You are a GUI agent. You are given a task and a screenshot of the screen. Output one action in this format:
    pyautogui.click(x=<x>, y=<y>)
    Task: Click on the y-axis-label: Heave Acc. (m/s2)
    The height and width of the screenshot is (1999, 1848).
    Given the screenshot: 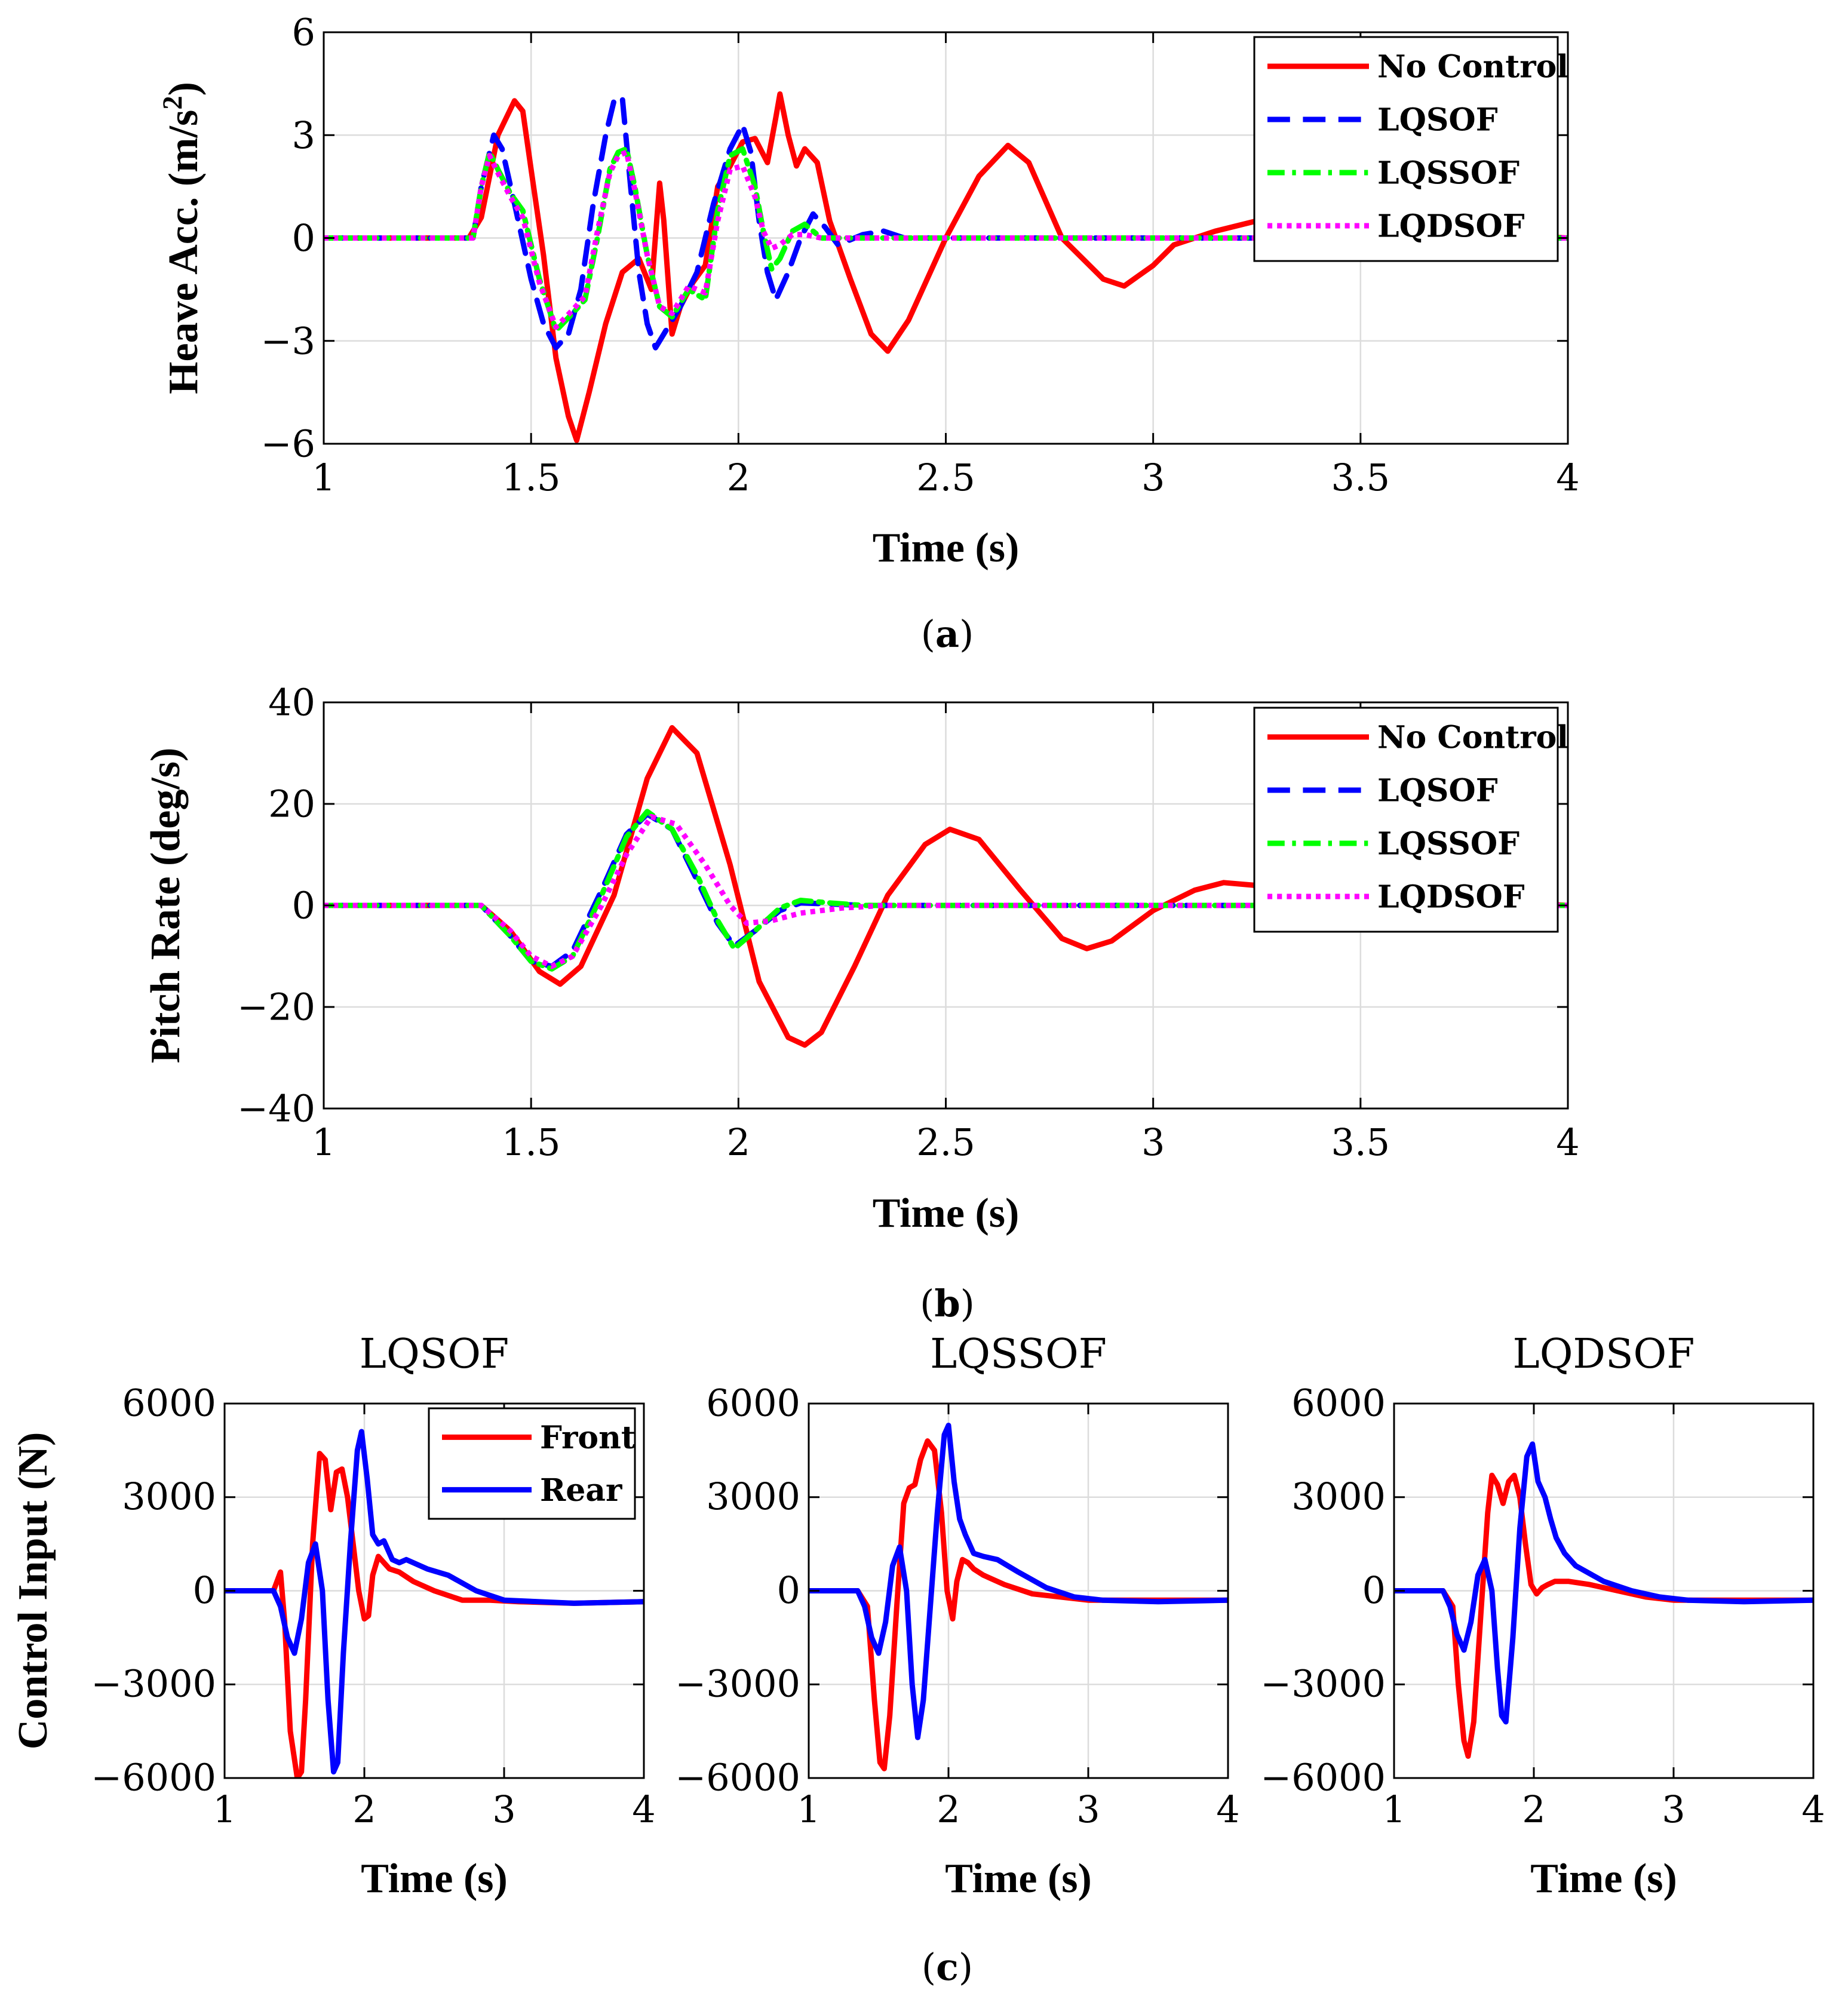 What is the action you would take?
    pyautogui.click(x=182, y=238)
    